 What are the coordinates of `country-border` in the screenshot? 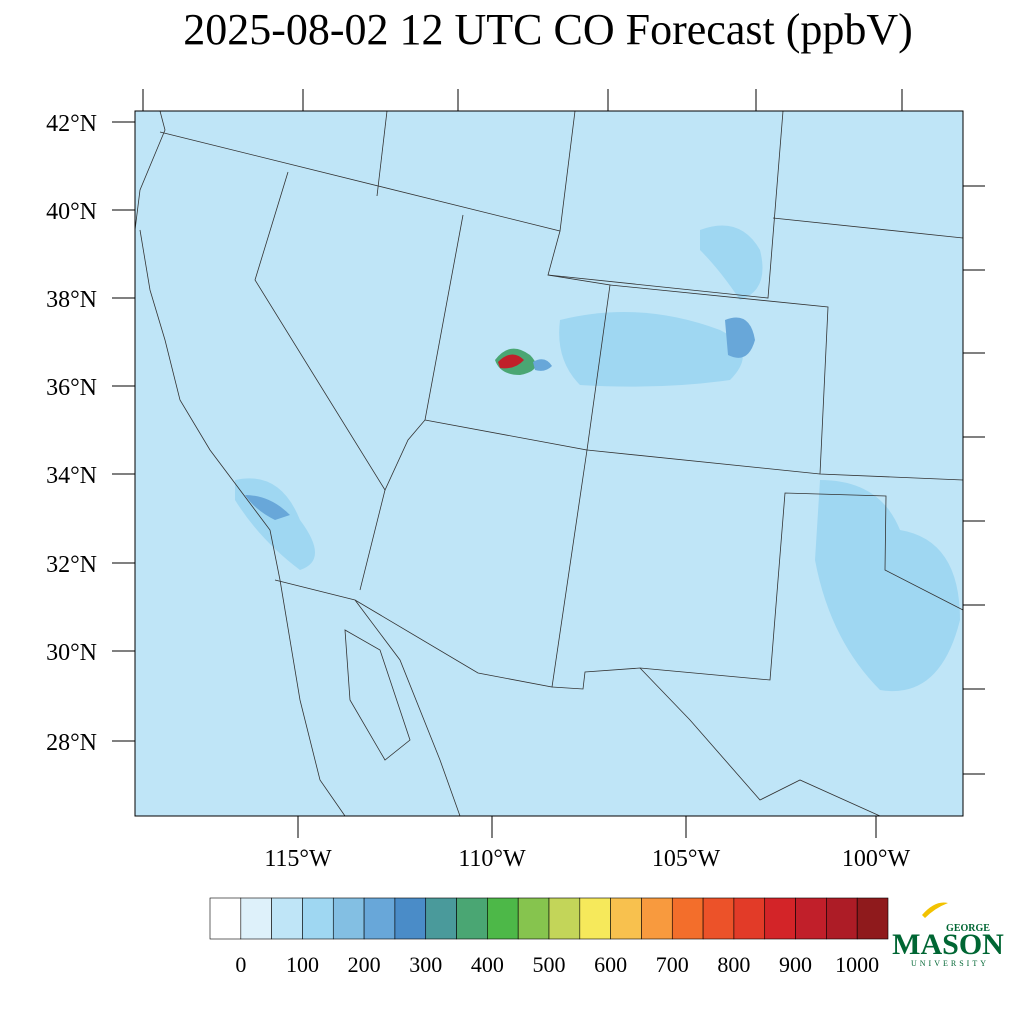 It's located at (760, 742).